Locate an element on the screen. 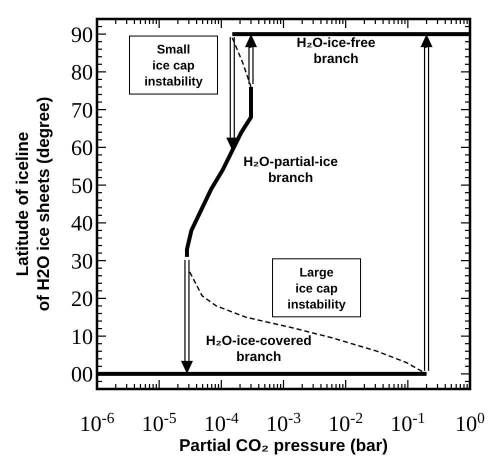  x-tick-label: 10$^{-6}$ is located at coordinates (97, 423).